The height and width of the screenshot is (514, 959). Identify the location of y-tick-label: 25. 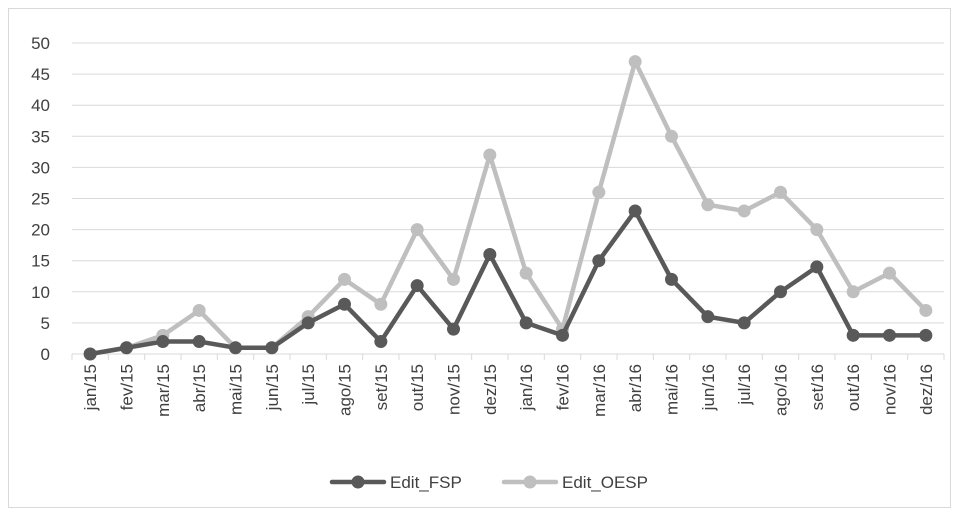
(40, 199).